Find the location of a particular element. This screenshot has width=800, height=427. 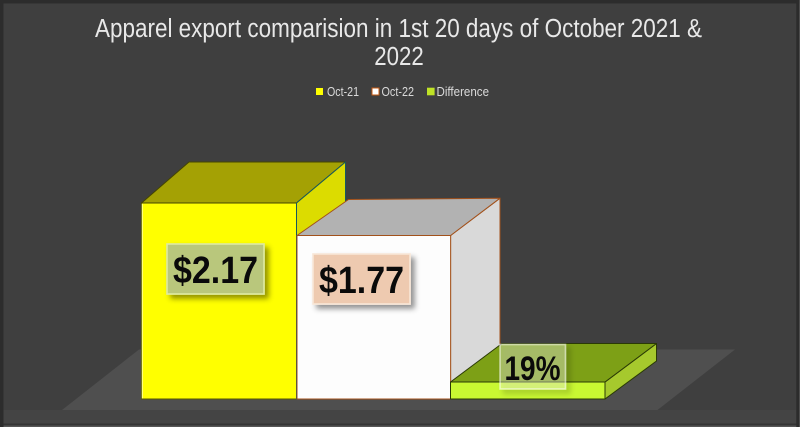

svg-text: 19% is located at coordinates (533, 369).